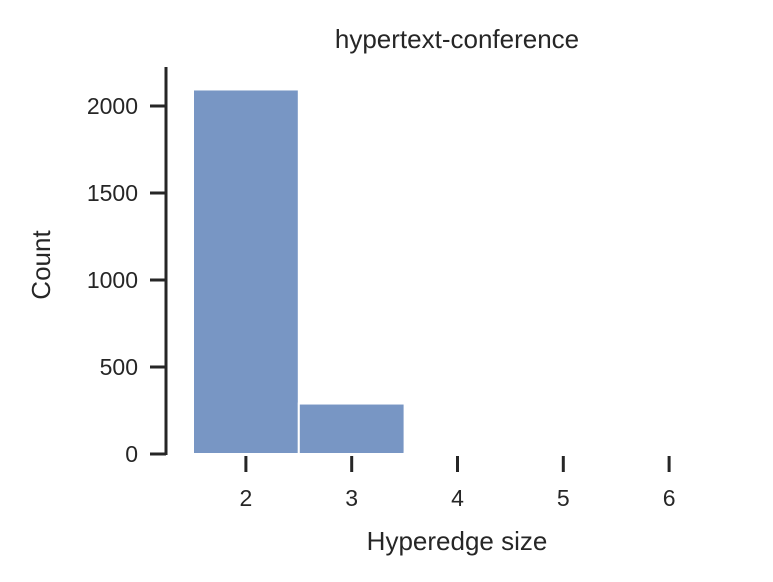 This screenshot has width=773, height=582. What do you see at coordinates (41, 265) in the screenshot?
I see `y-axis-title: Count` at bounding box center [41, 265].